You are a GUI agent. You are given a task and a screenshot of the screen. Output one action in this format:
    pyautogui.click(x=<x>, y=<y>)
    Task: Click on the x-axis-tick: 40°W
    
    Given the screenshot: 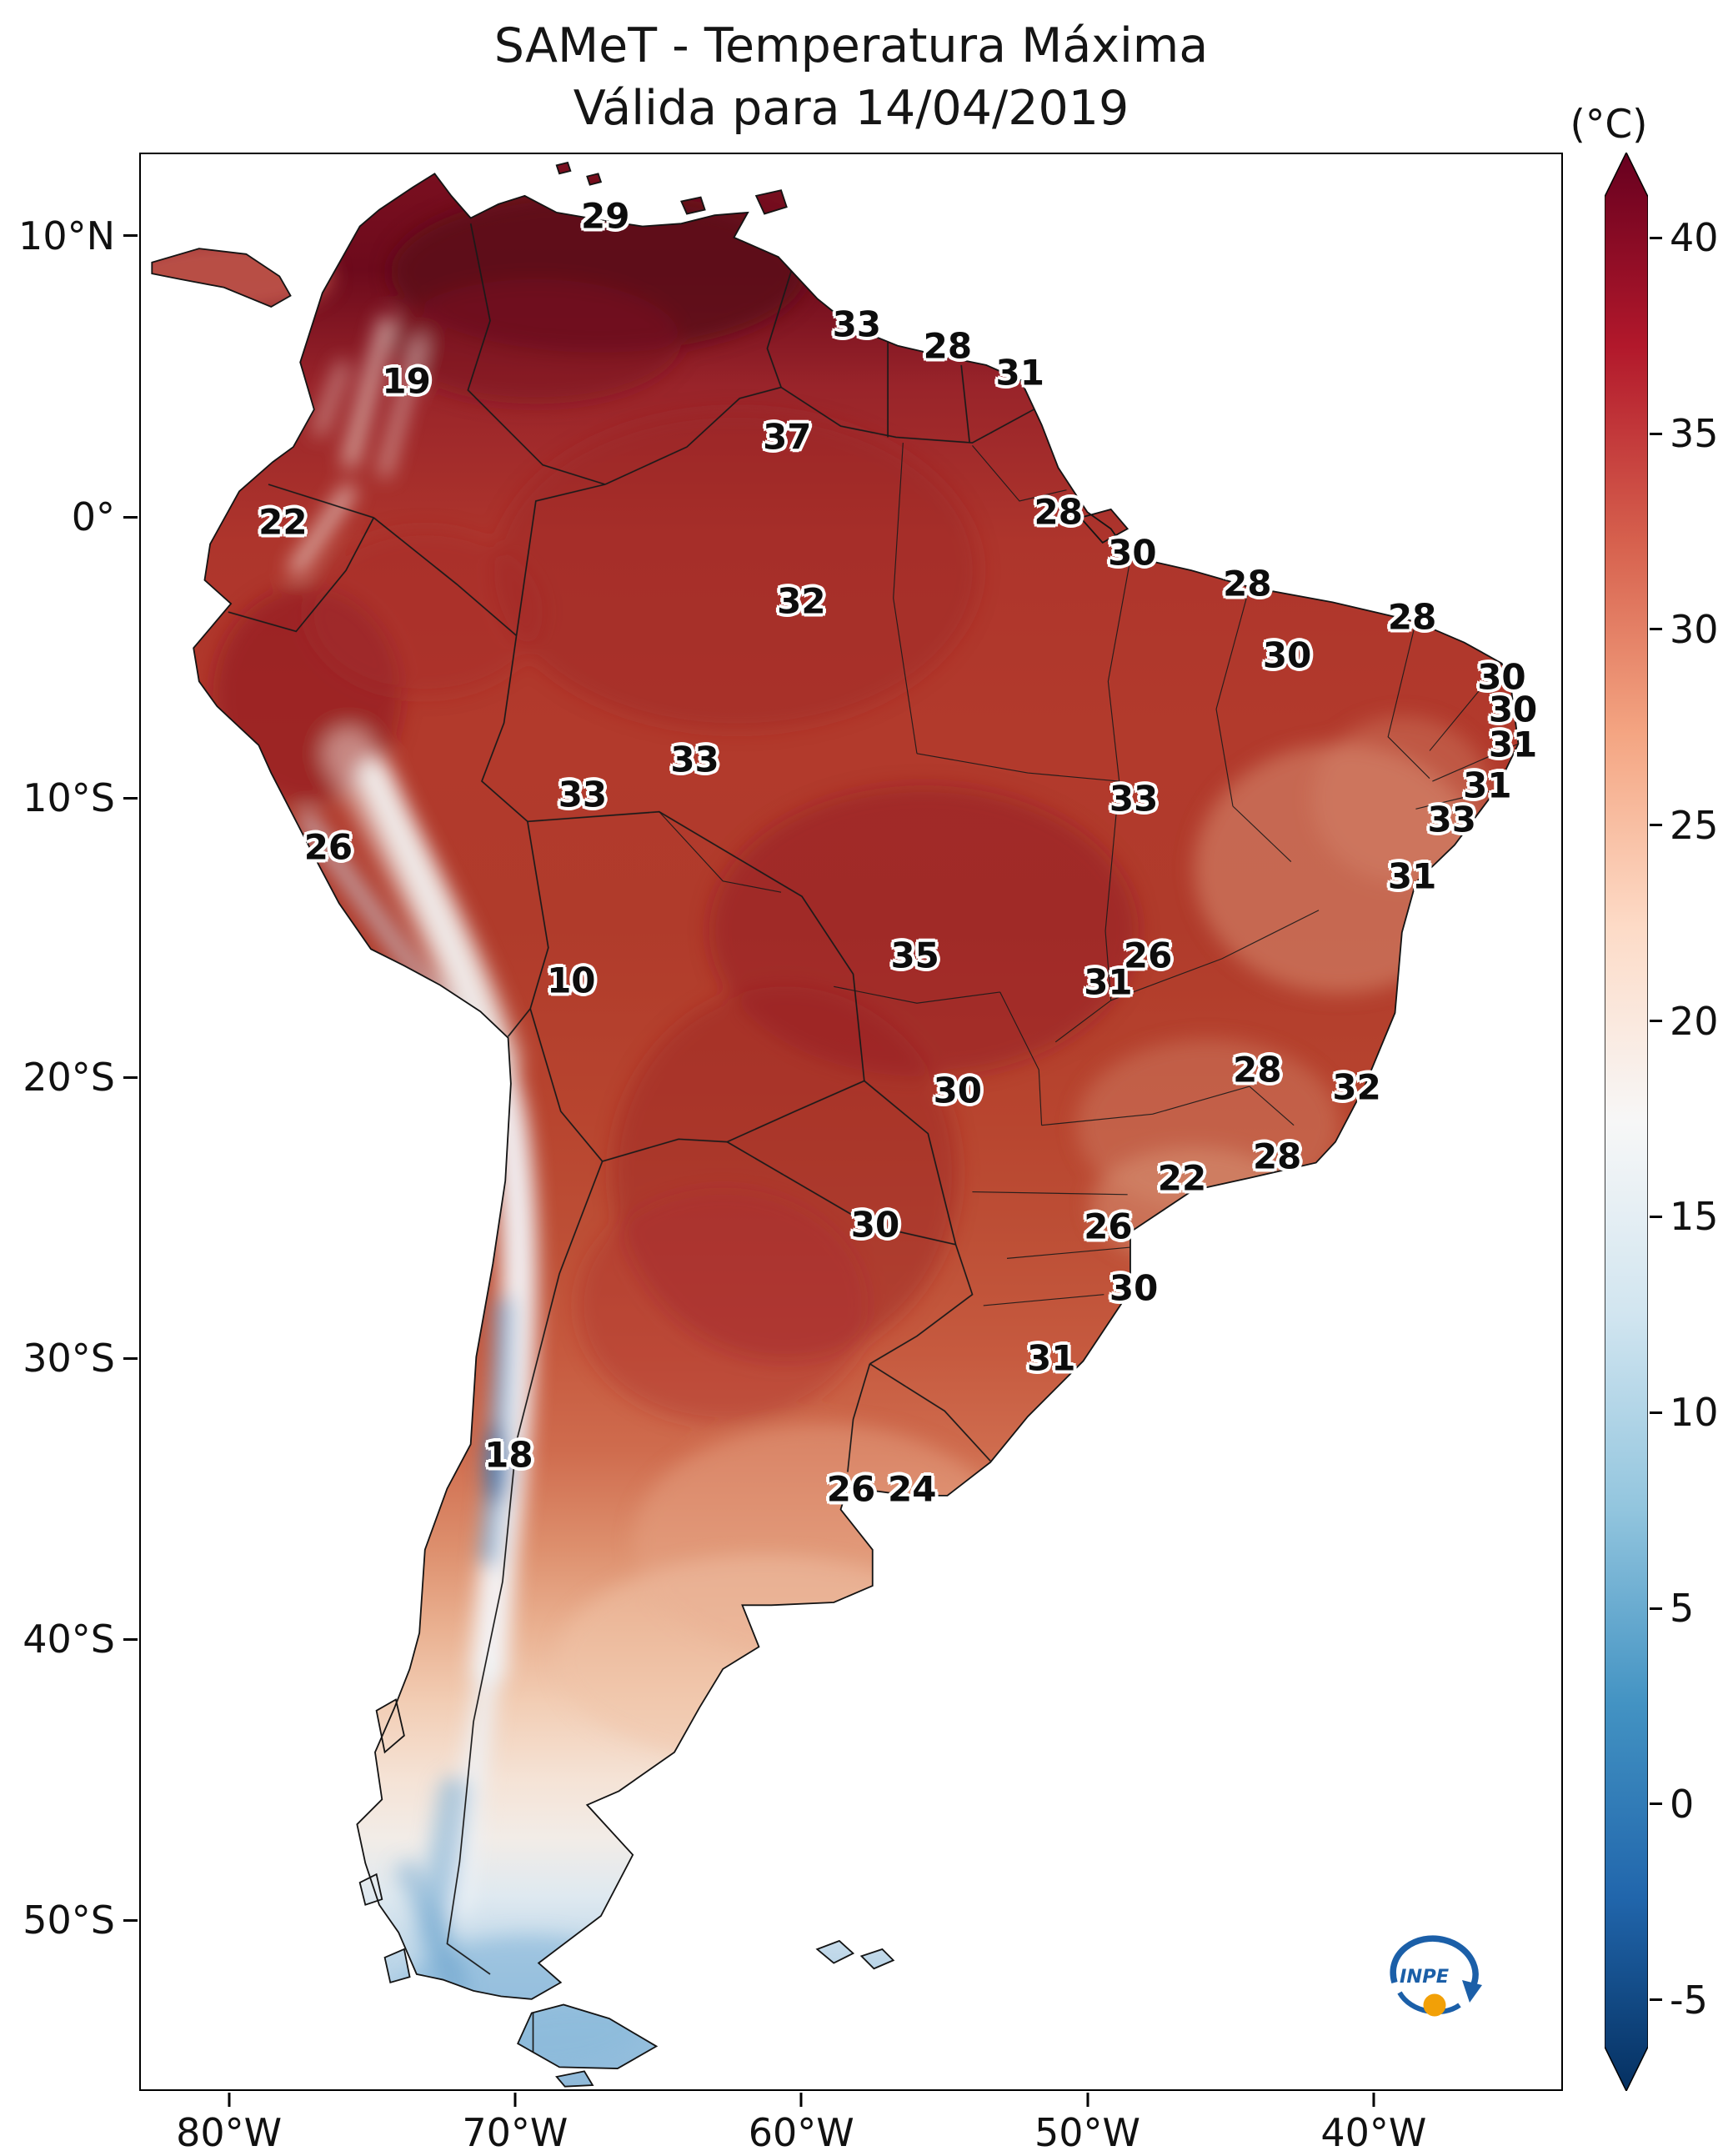 What is the action you would take?
    pyautogui.click(x=1373, y=2124)
    